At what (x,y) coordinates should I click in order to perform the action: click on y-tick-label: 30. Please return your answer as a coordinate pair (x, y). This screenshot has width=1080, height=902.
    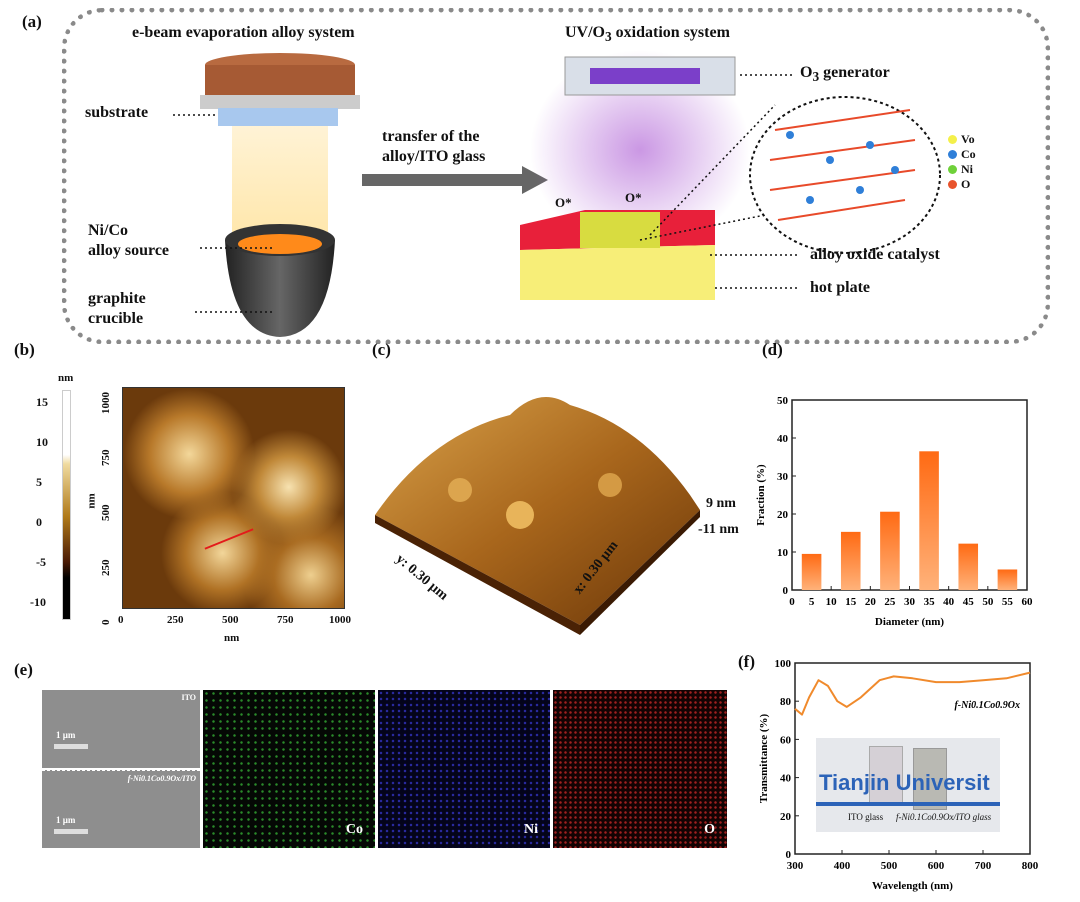
    Looking at the image, I should click on (783, 477).